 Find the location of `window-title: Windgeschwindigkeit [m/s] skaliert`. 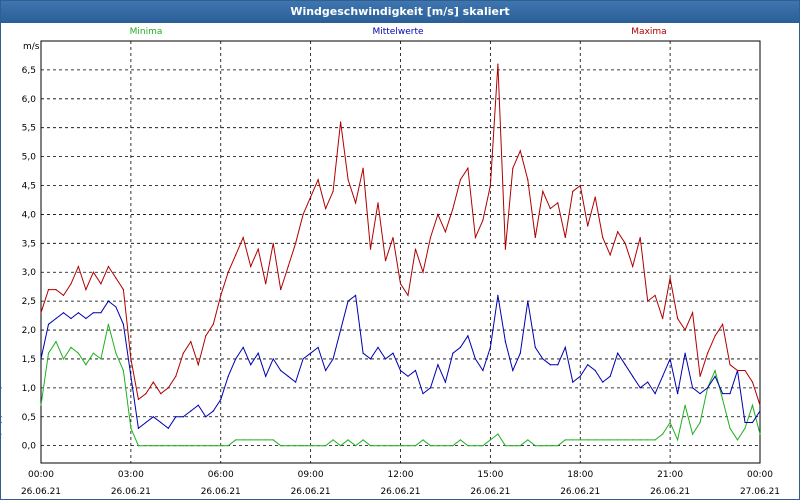

window-title: Windgeschwindigkeit [m/s] skaliert is located at coordinates (400, 12).